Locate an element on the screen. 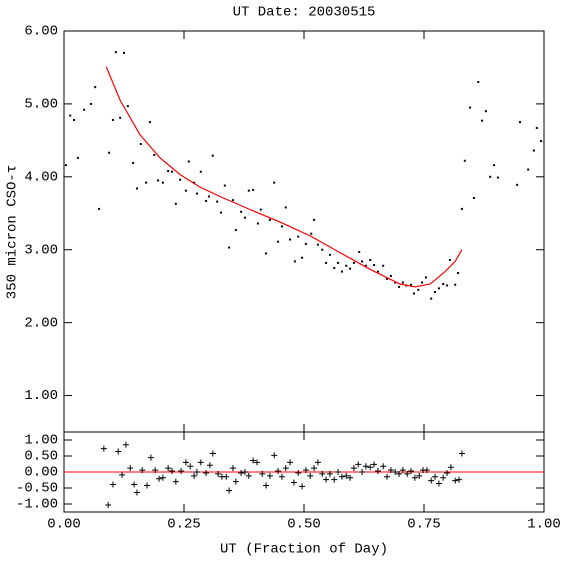 This screenshot has width=574, height=574. y-tick-label: 5.00 is located at coordinates (41, 105).